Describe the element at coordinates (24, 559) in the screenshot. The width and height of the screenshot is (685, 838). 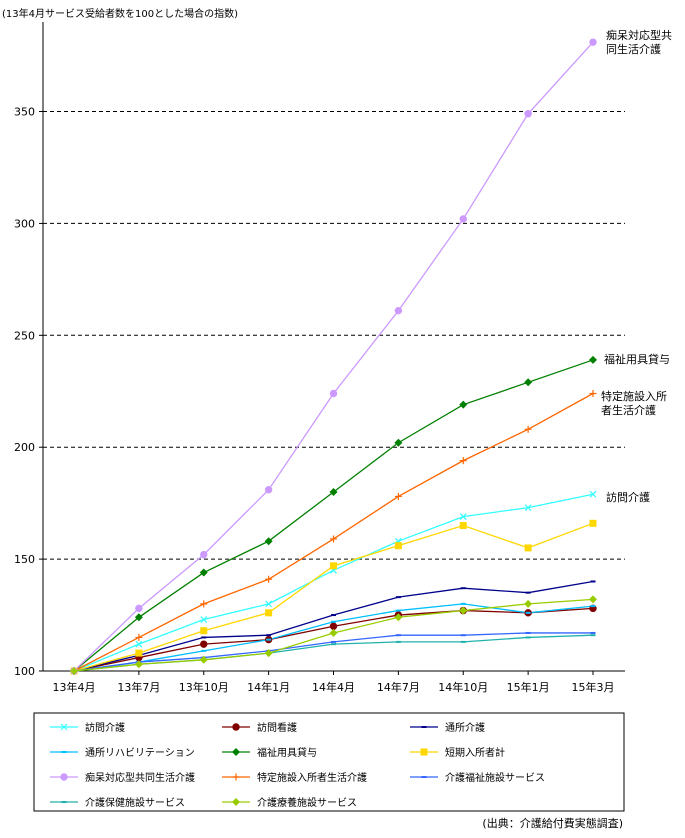
I see `y-tick-label: 150` at that location.